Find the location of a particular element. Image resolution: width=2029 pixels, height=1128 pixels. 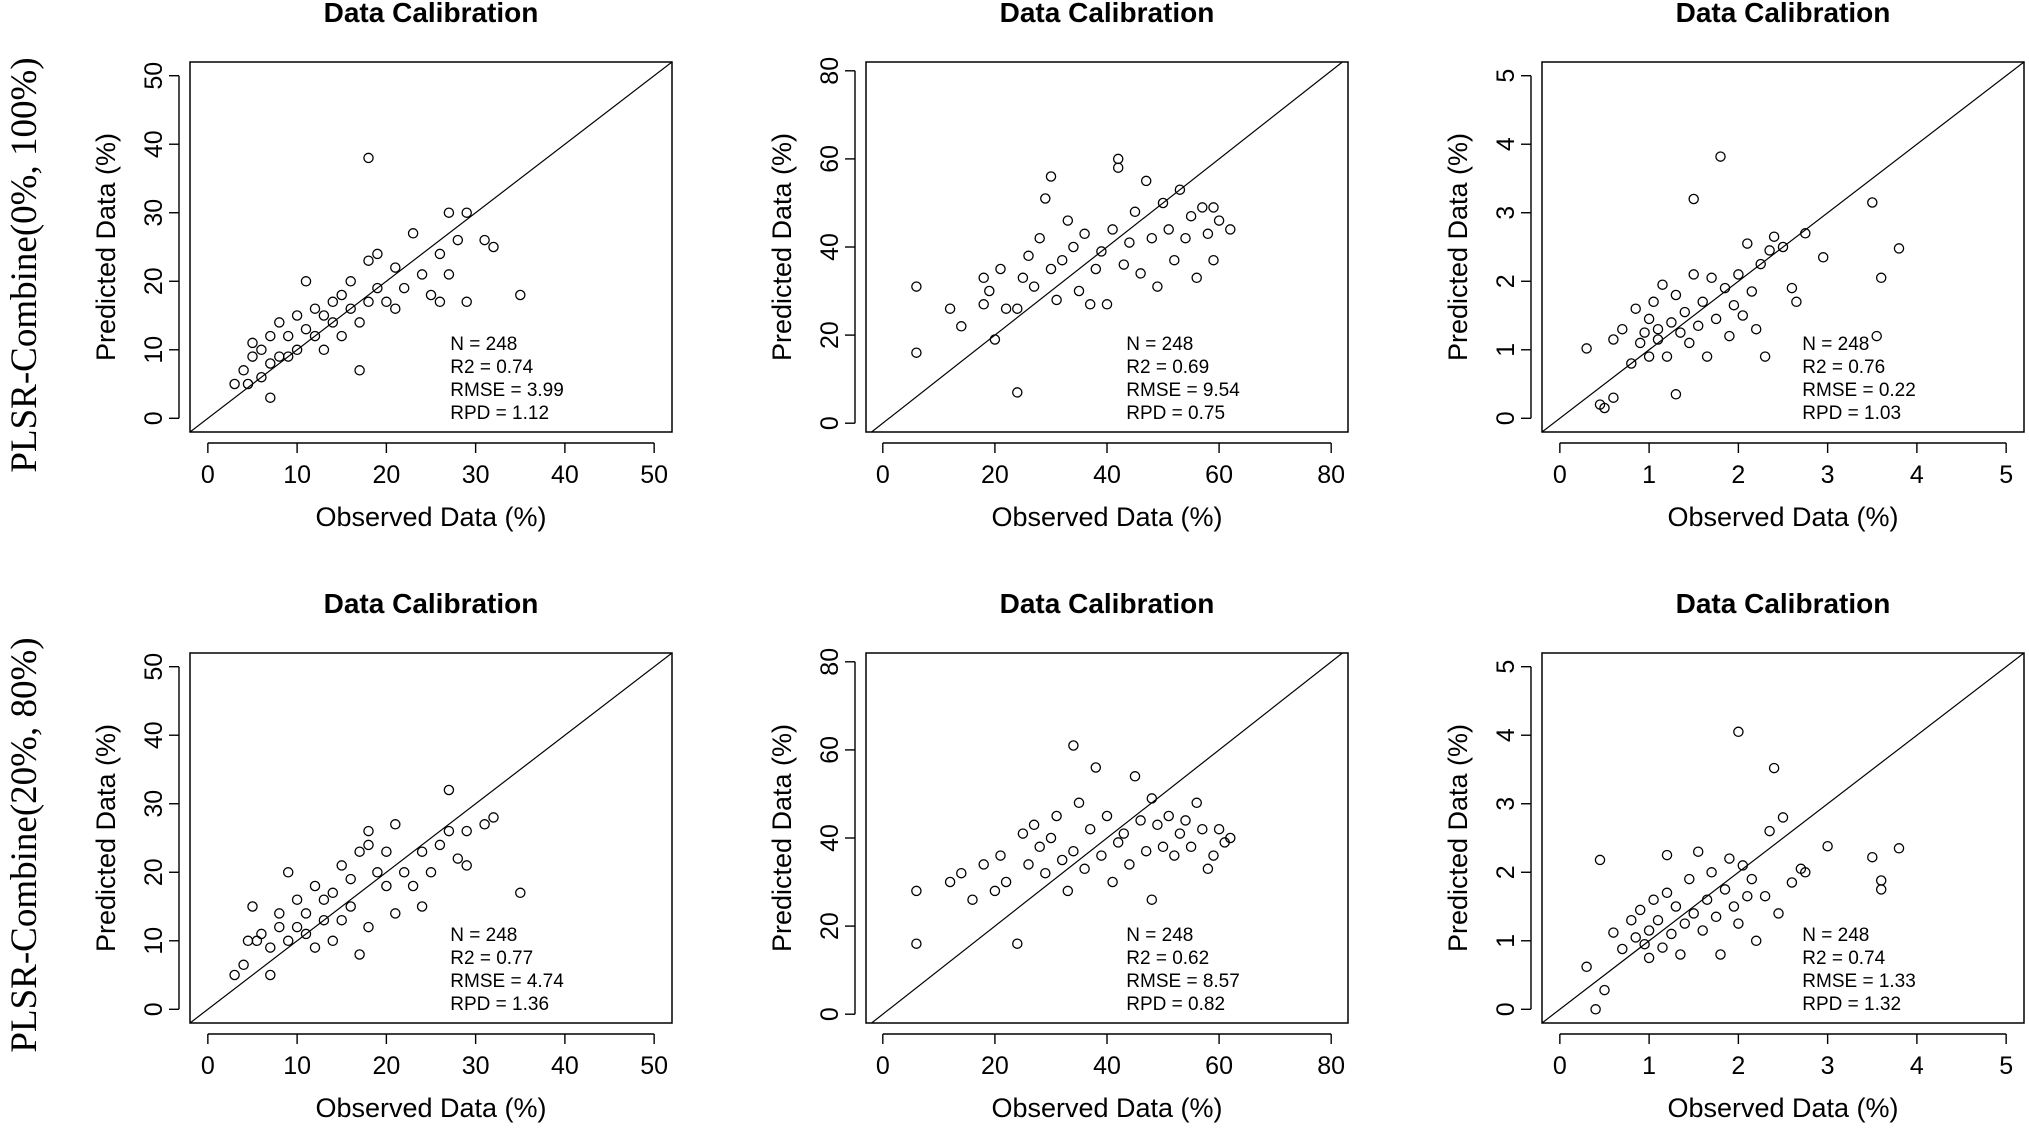

stat-line: R2 = 0.74 is located at coordinates (491, 367).